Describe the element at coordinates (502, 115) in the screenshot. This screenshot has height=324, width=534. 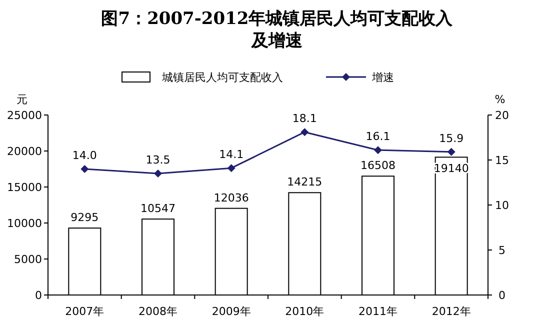
I see `y2-tick-label: 20` at that location.